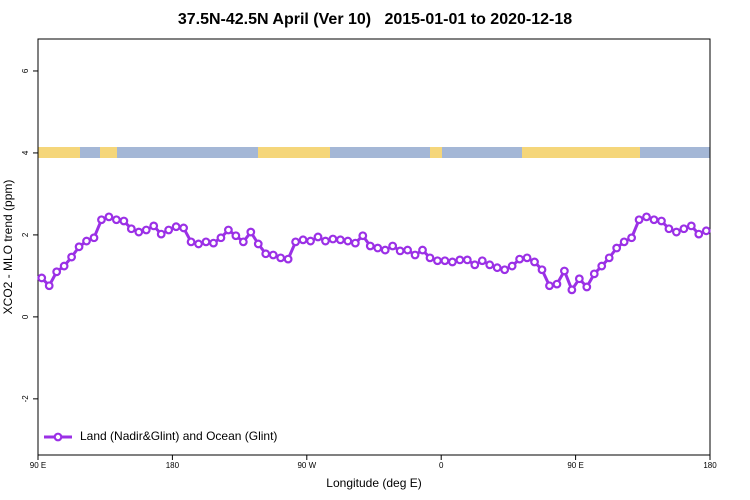  I want to click on series-line, so click(373, 254).